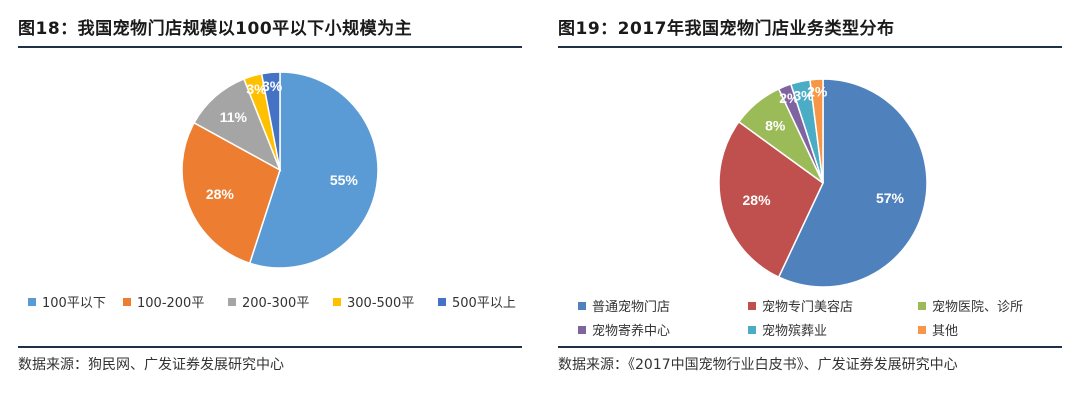  I want to click on chart-legend: 100平以下 100-200平 200-300平 300-500平 500平以上, so click(278, 302).